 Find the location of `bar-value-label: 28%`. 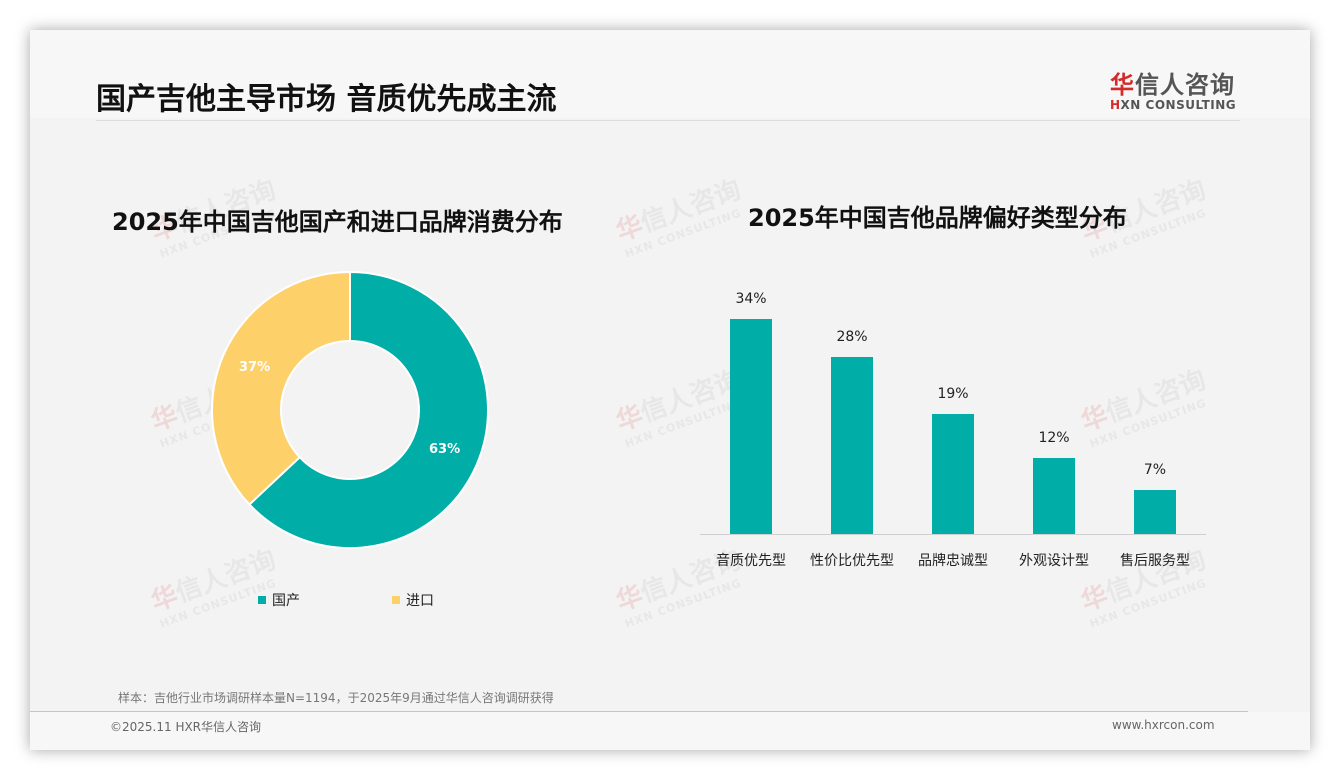

bar-value-label: 28% is located at coordinates (852, 336).